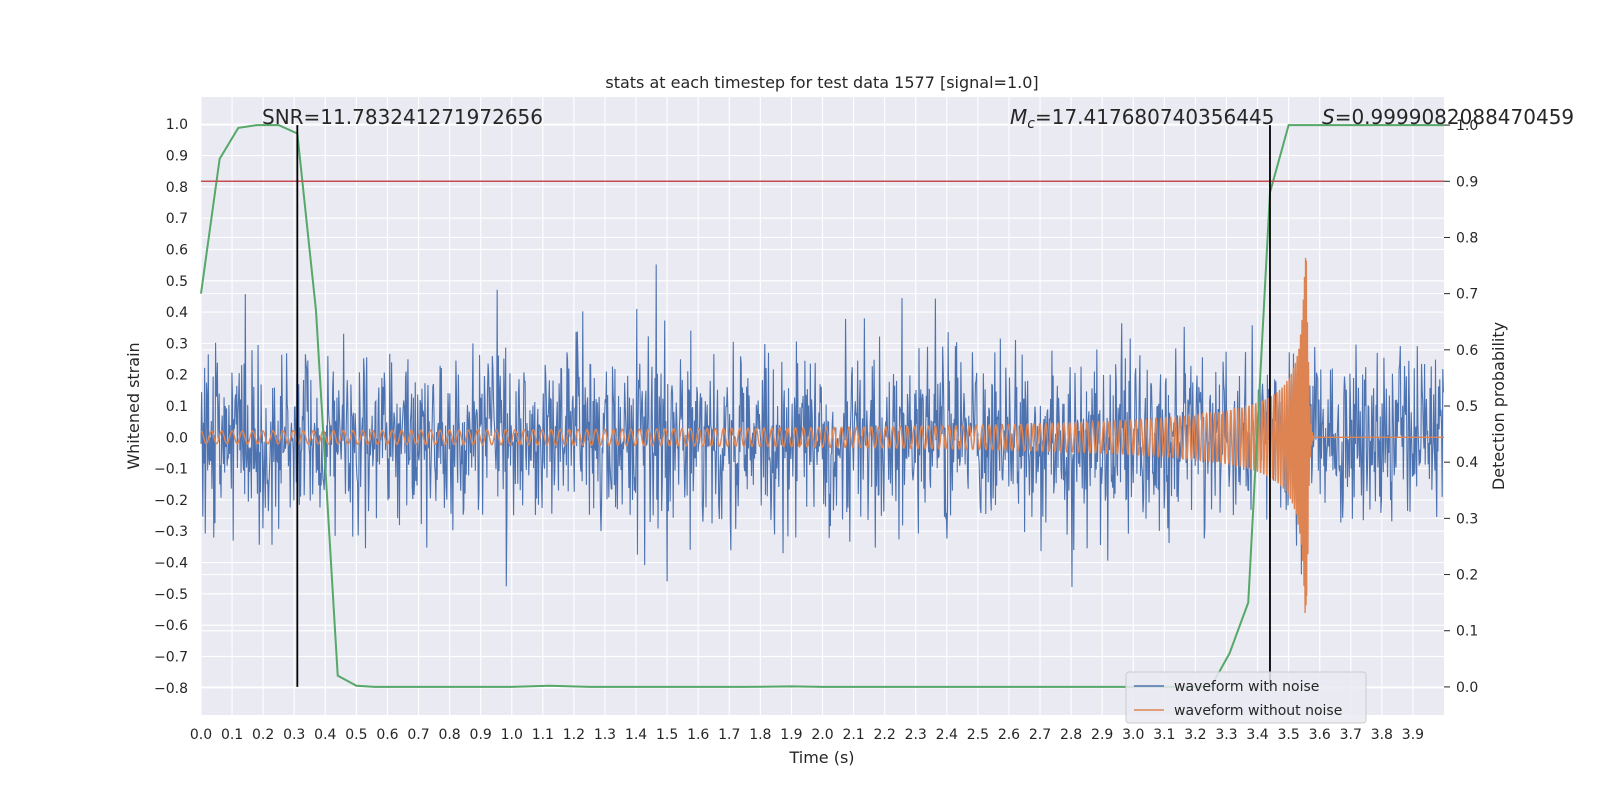  Describe the element at coordinates (1413, 735) in the screenshot. I see `x-tick-label: 3.9` at that location.